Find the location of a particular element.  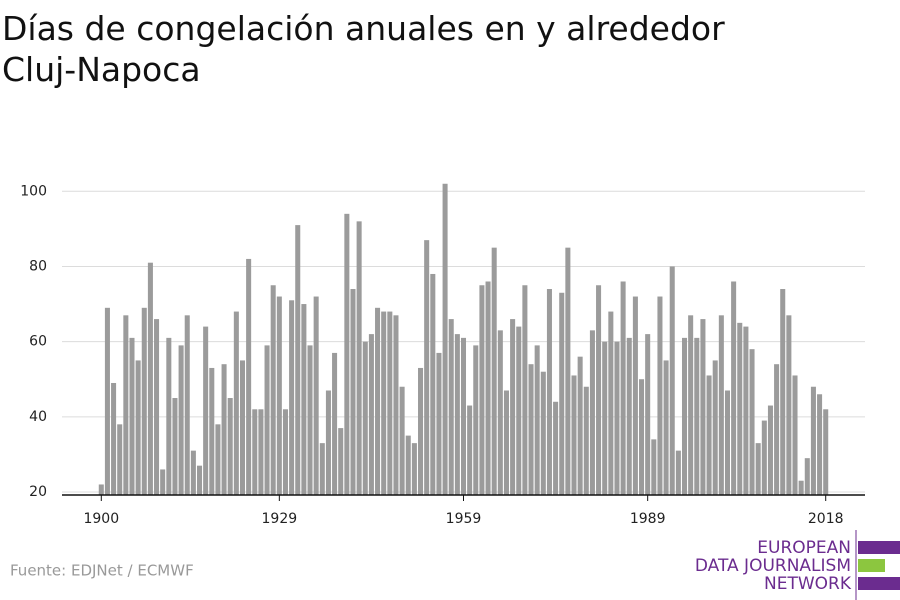

x-tick-label: 1989 is located at coordinates (648, 519).